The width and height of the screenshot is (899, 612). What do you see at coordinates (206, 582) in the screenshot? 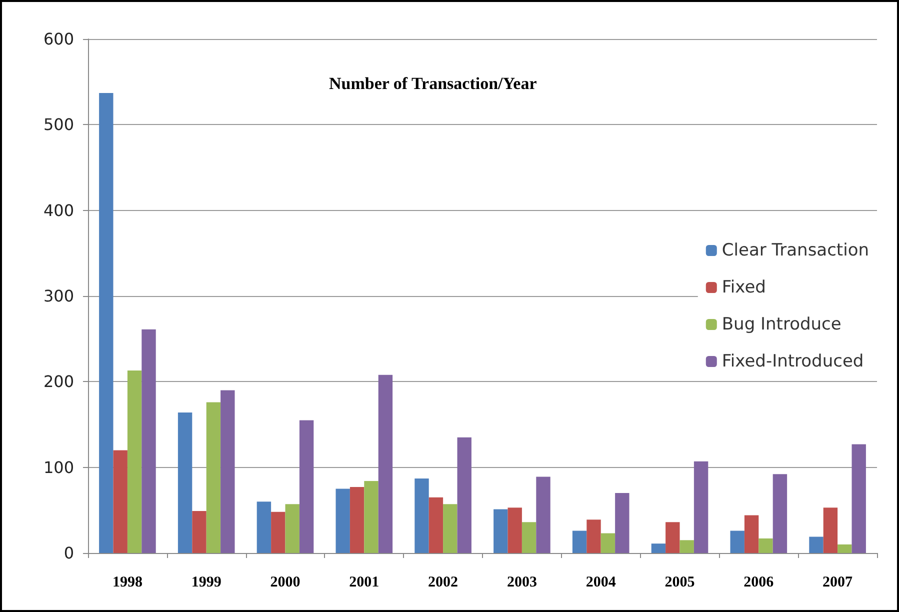
I see `x-tick-label: 1999` at bounding box center [206, 582].